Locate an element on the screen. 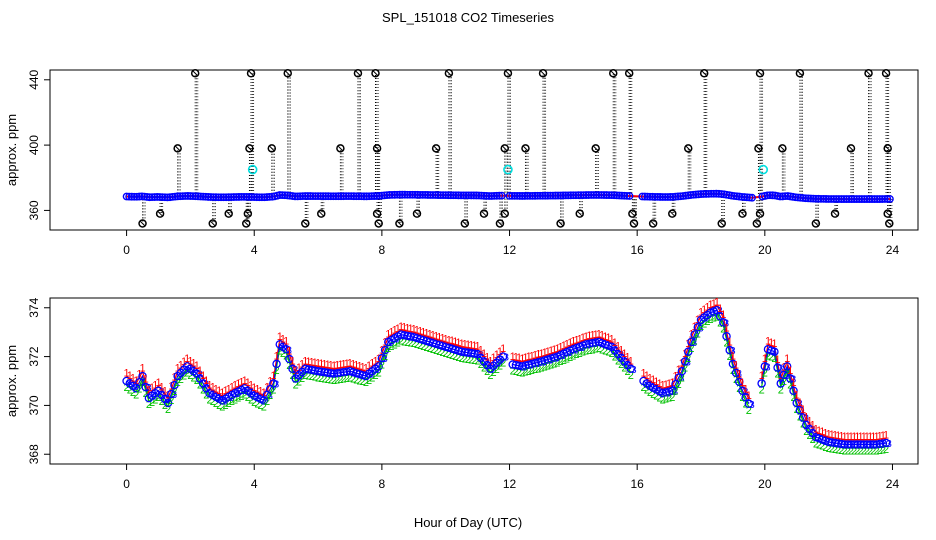 Image resolution: width=936 pixels, height=540 pixels. bottom-y-axis: 368 370 372 374 is located at coordinates (38, 380).